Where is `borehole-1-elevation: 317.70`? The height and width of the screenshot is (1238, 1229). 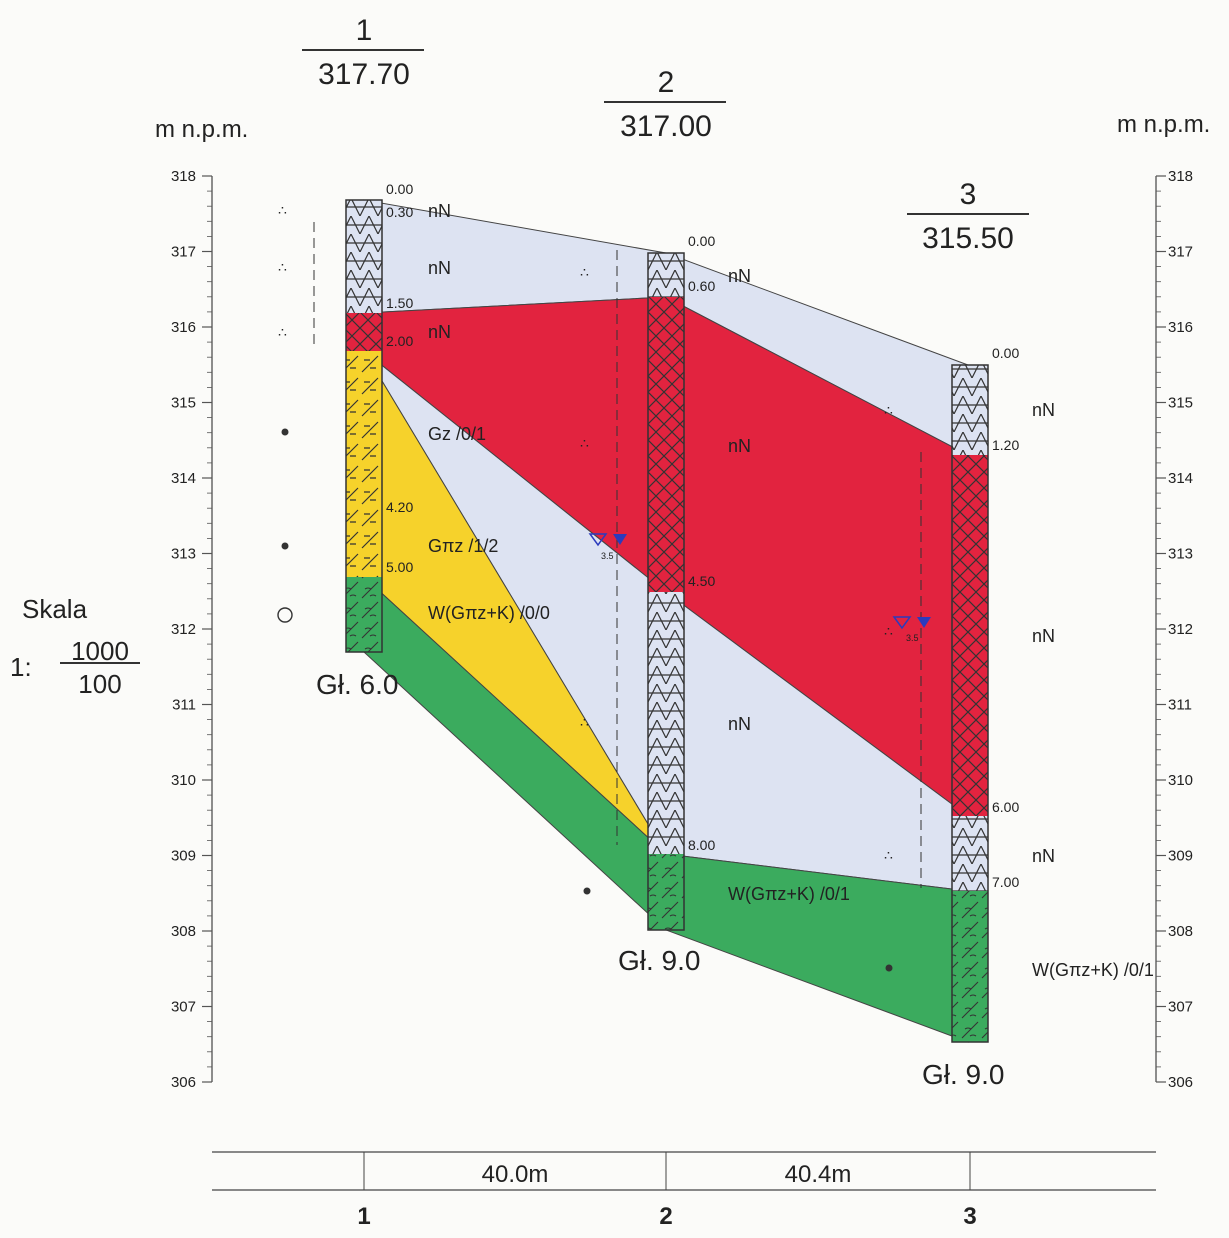
borehole-1-elevation: 317.70 is located at coordinates (364, 74).